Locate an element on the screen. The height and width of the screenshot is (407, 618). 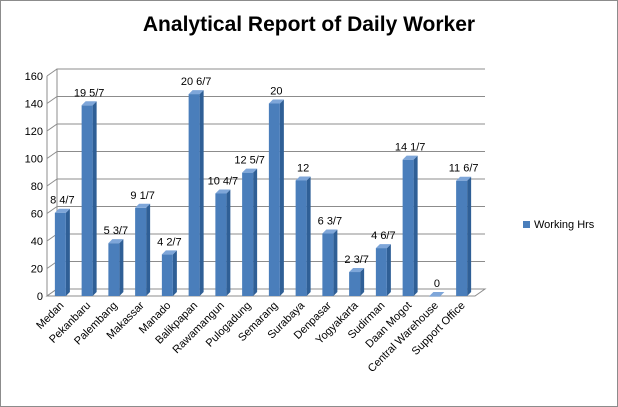
data-label: 14 1/7 is located at coordinates (410, 148).